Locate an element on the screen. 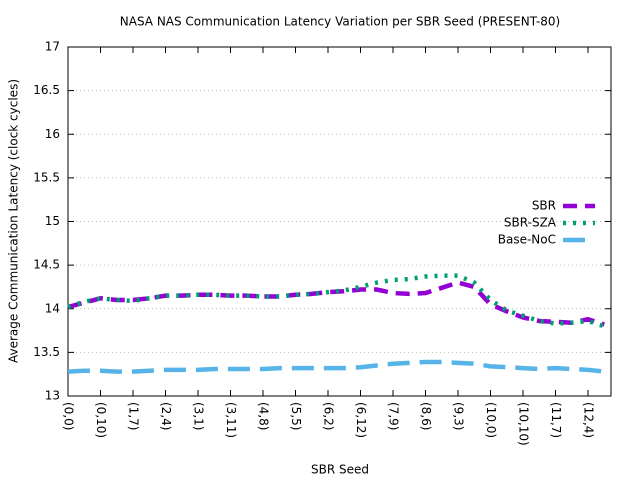 The width and height of the screenshot is (640, 484). x-tick-label: (4,8) is located at coordinates (264, 416).